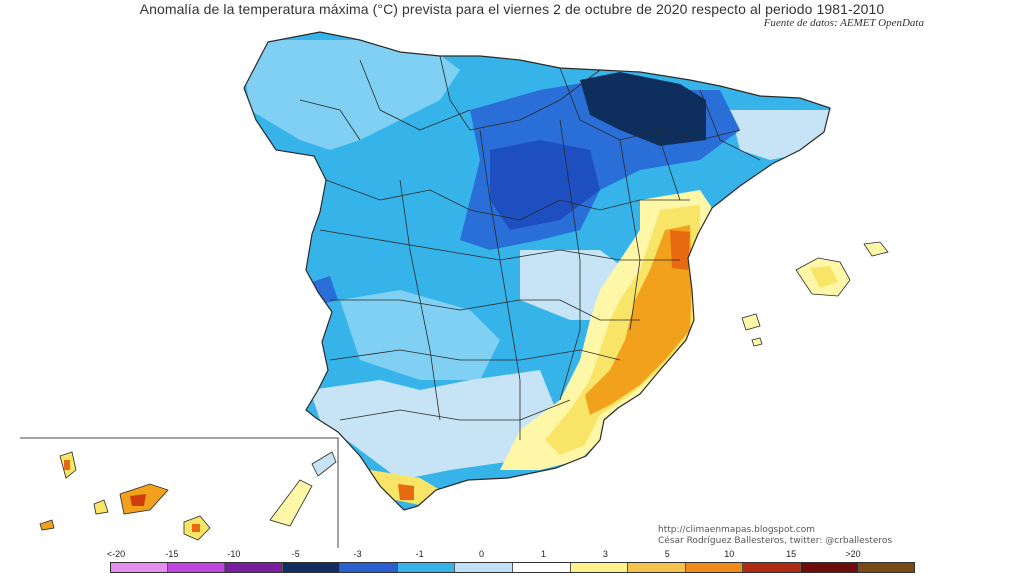 The image size is (1024, 576). What do you see at coordinates (853, 554) in the screenshot?
I see `legend-tick-label: >20` at bounding box center [853, 554].